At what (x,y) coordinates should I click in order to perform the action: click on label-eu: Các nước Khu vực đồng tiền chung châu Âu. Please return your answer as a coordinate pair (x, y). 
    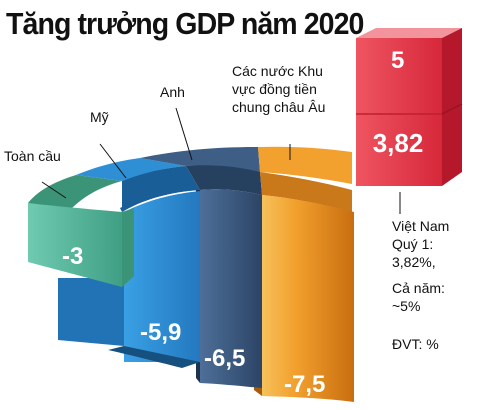
    Looking at the image, I should click on (279, 89).